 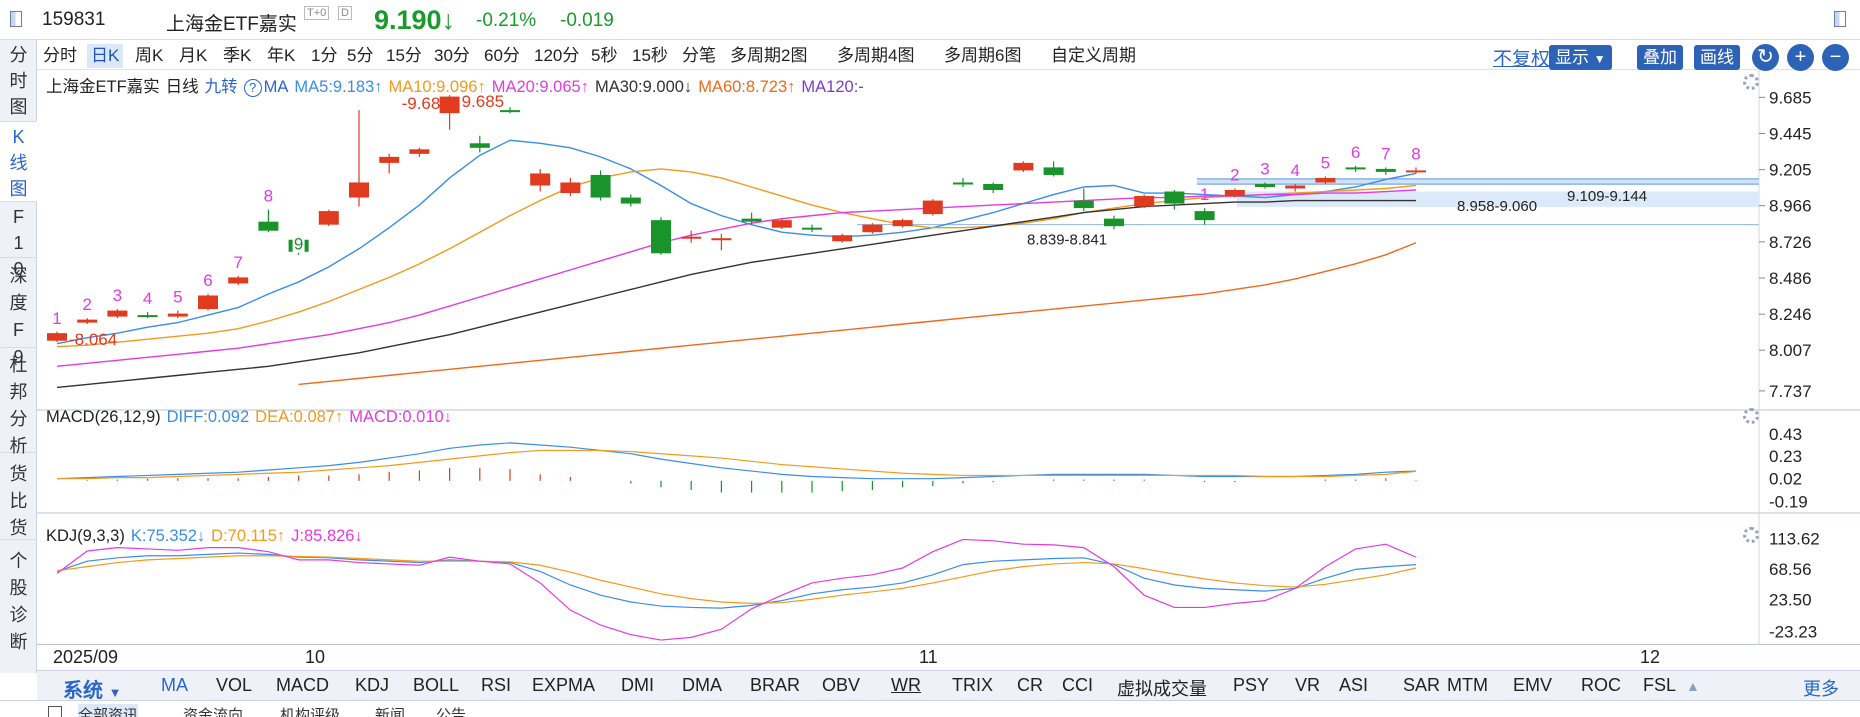 I want to click on tab-rating: 机构评级, so click(x=310, y=712).